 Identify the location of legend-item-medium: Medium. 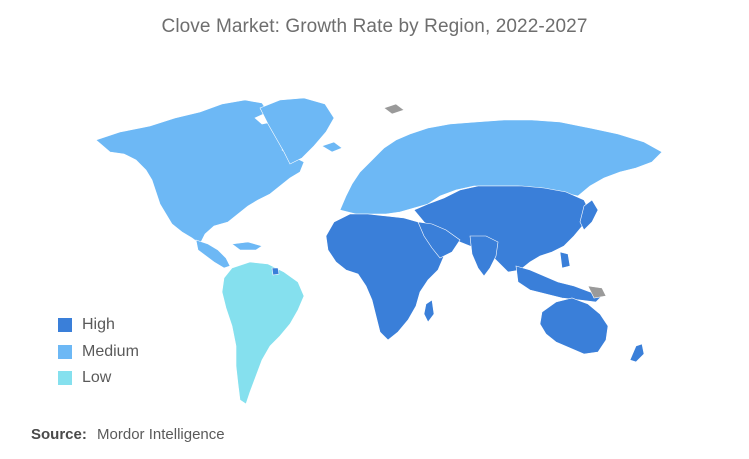
(98, 352).